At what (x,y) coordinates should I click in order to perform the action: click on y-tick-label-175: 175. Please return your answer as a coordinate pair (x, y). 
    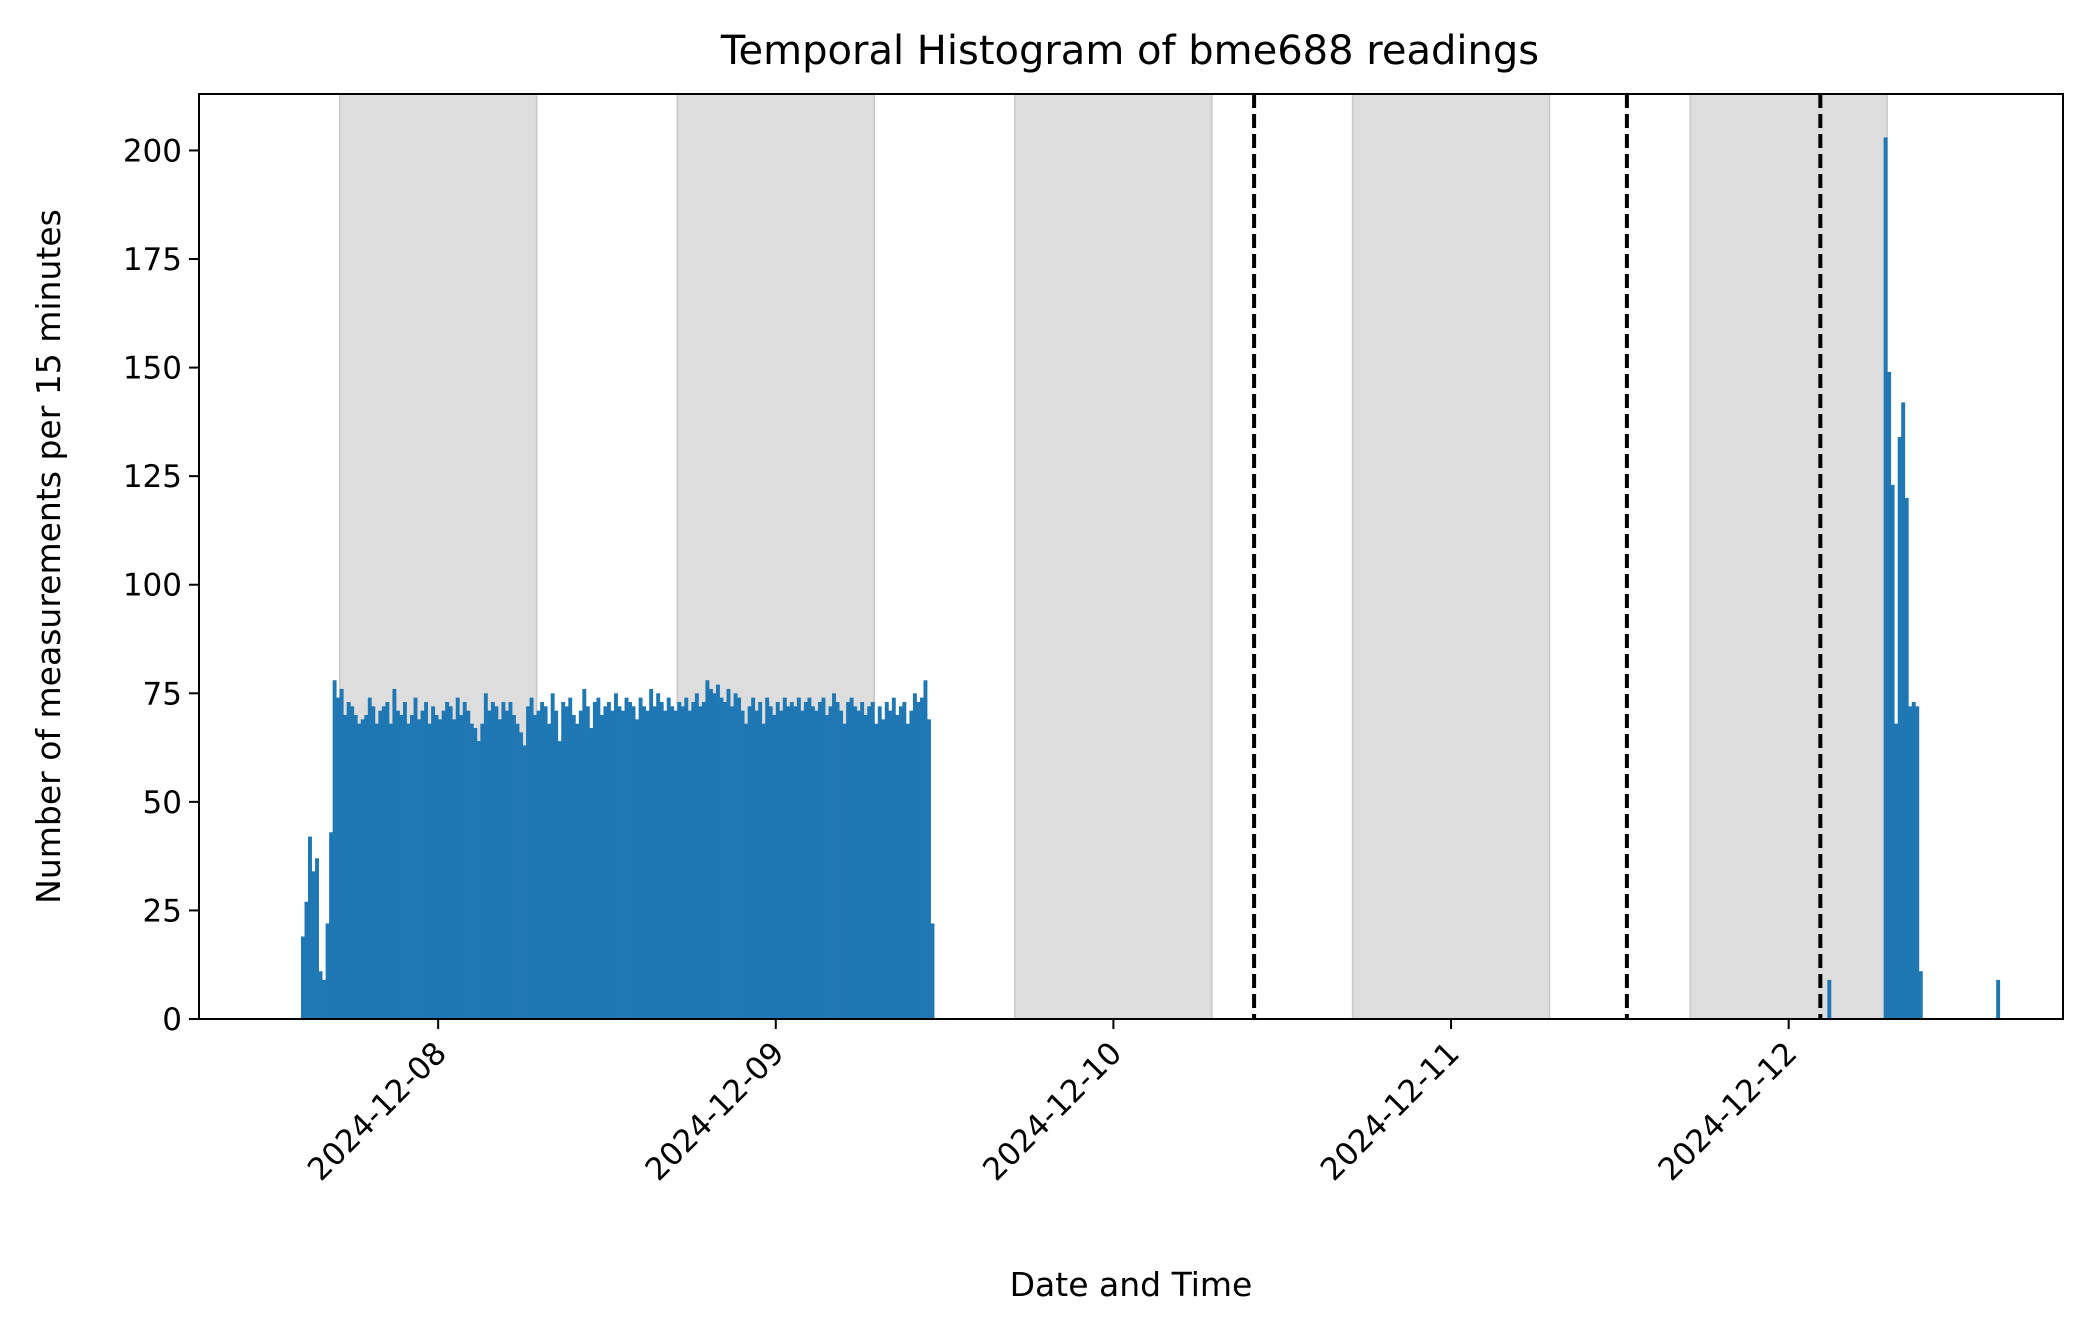
    Looking at the image, I should click on (152, 260).